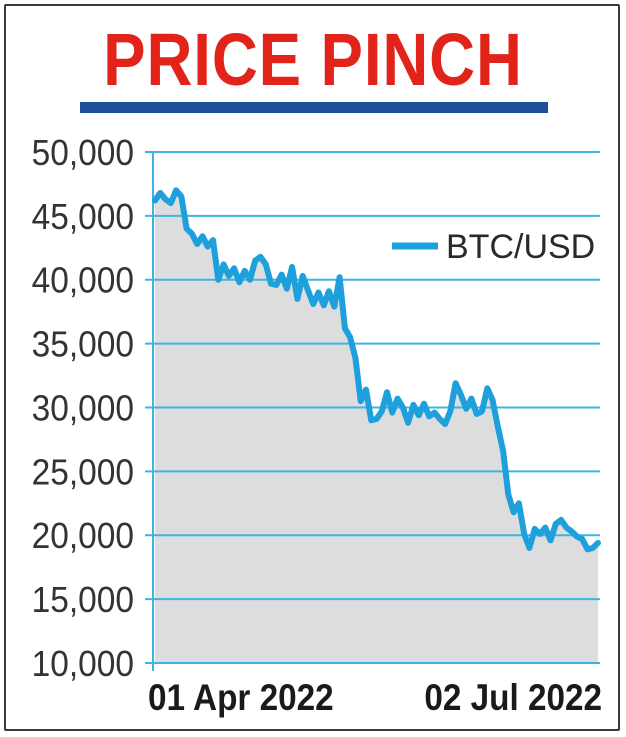 This screenshot has height=737, width=626. Describe the element at coordinates (83, 408) in the screenshot. I see `y-tick-label: 30,000` at that location.